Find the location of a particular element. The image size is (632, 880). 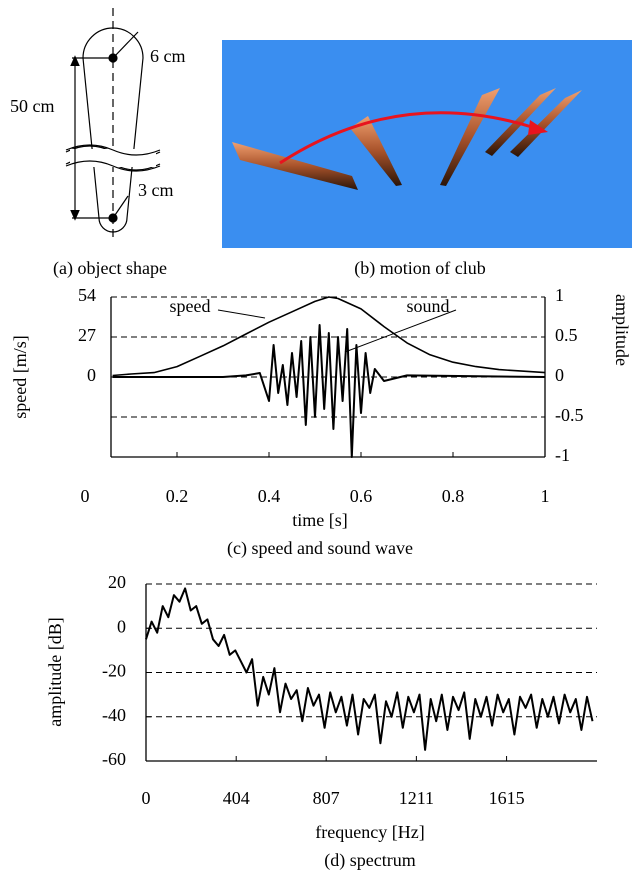

x-tick-label: 1211 is located at coordinates (416, 798).